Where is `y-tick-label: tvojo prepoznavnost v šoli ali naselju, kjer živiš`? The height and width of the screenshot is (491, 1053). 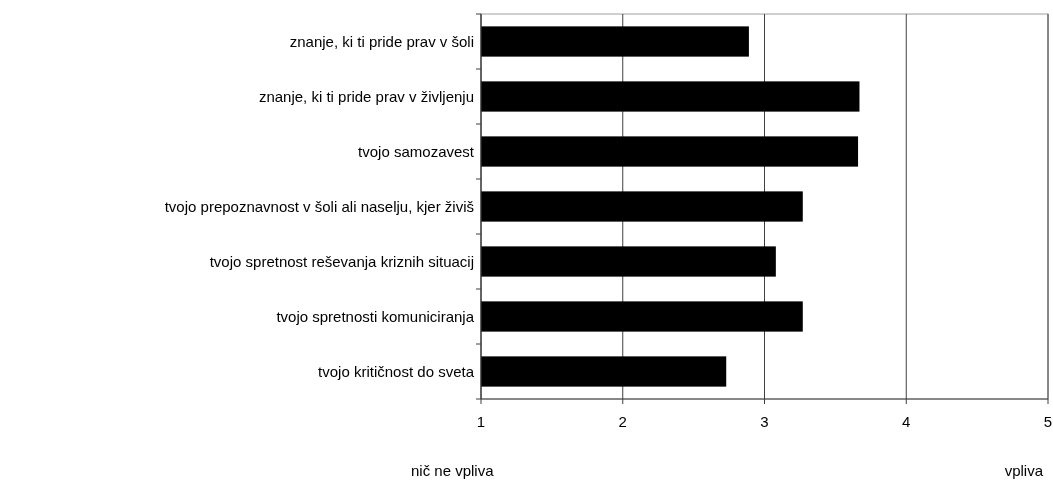 y-tick-label: tvojo prepoznavnost v šoli ali naselju, kjer živiš is located at coordinates (319, 206).